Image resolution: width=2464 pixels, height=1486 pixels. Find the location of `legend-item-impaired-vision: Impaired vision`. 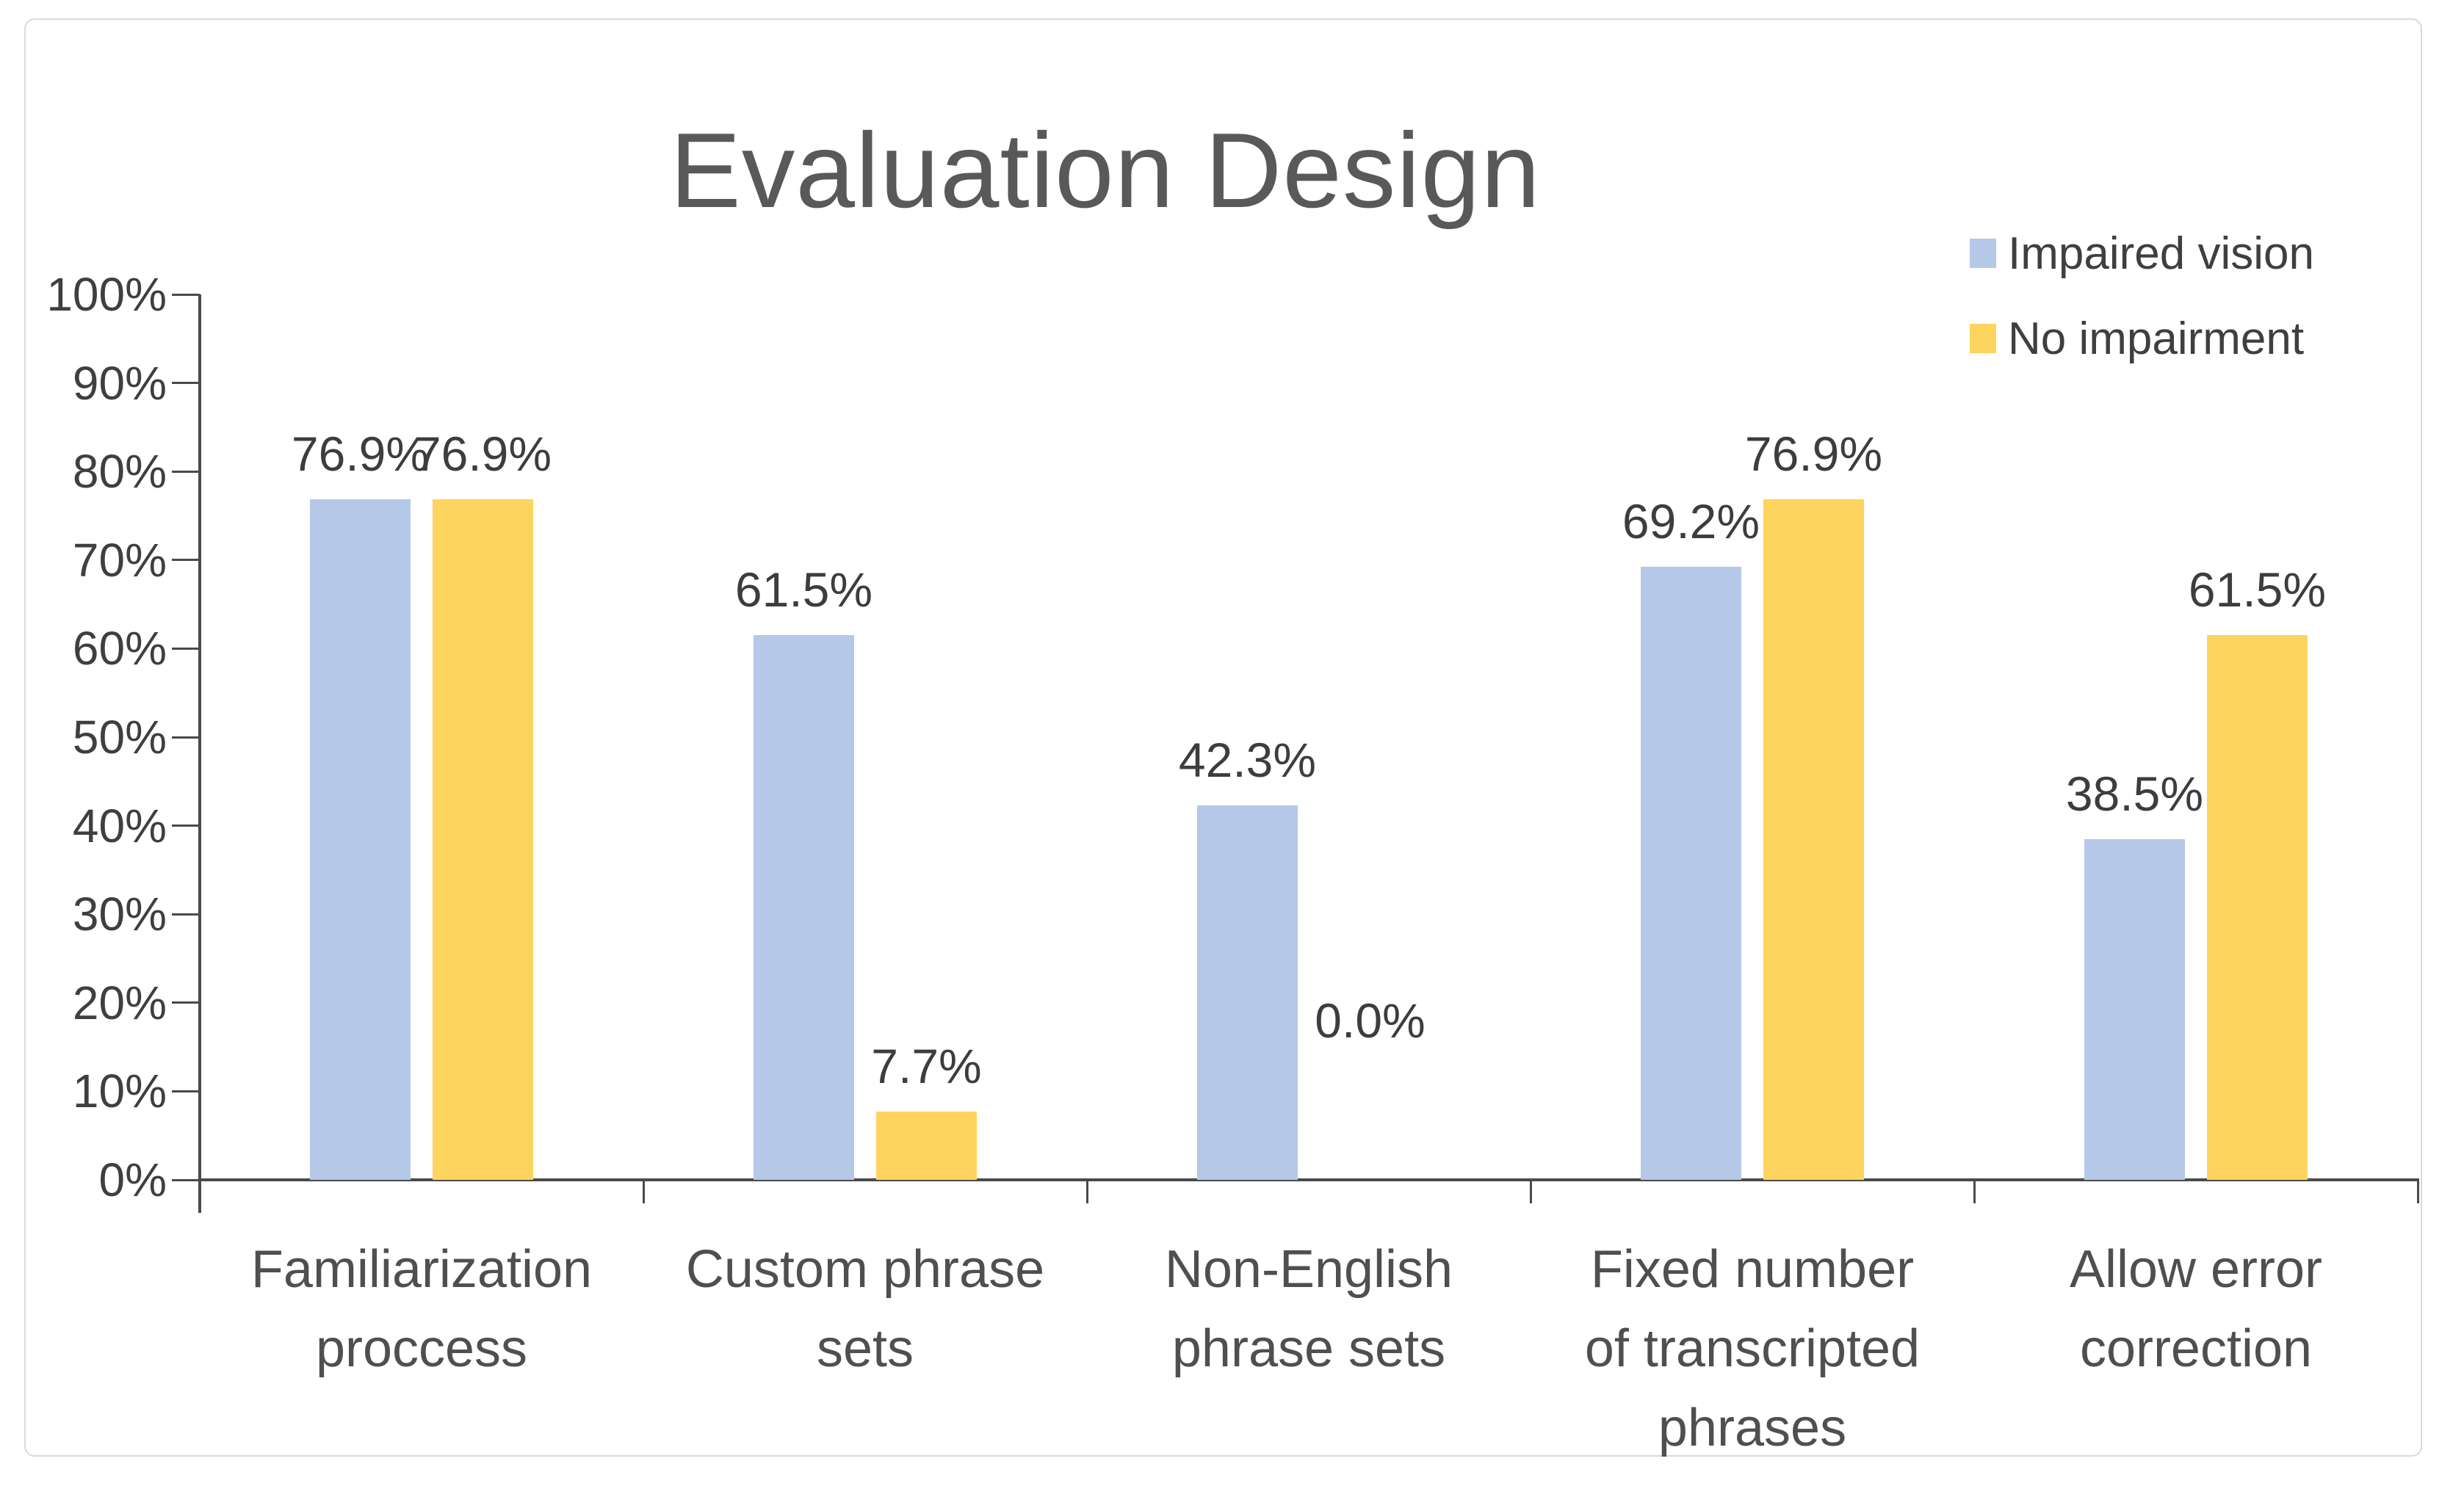

legend-item-impaired-vision: Impaired vision is located at coordinates (2142, 253).